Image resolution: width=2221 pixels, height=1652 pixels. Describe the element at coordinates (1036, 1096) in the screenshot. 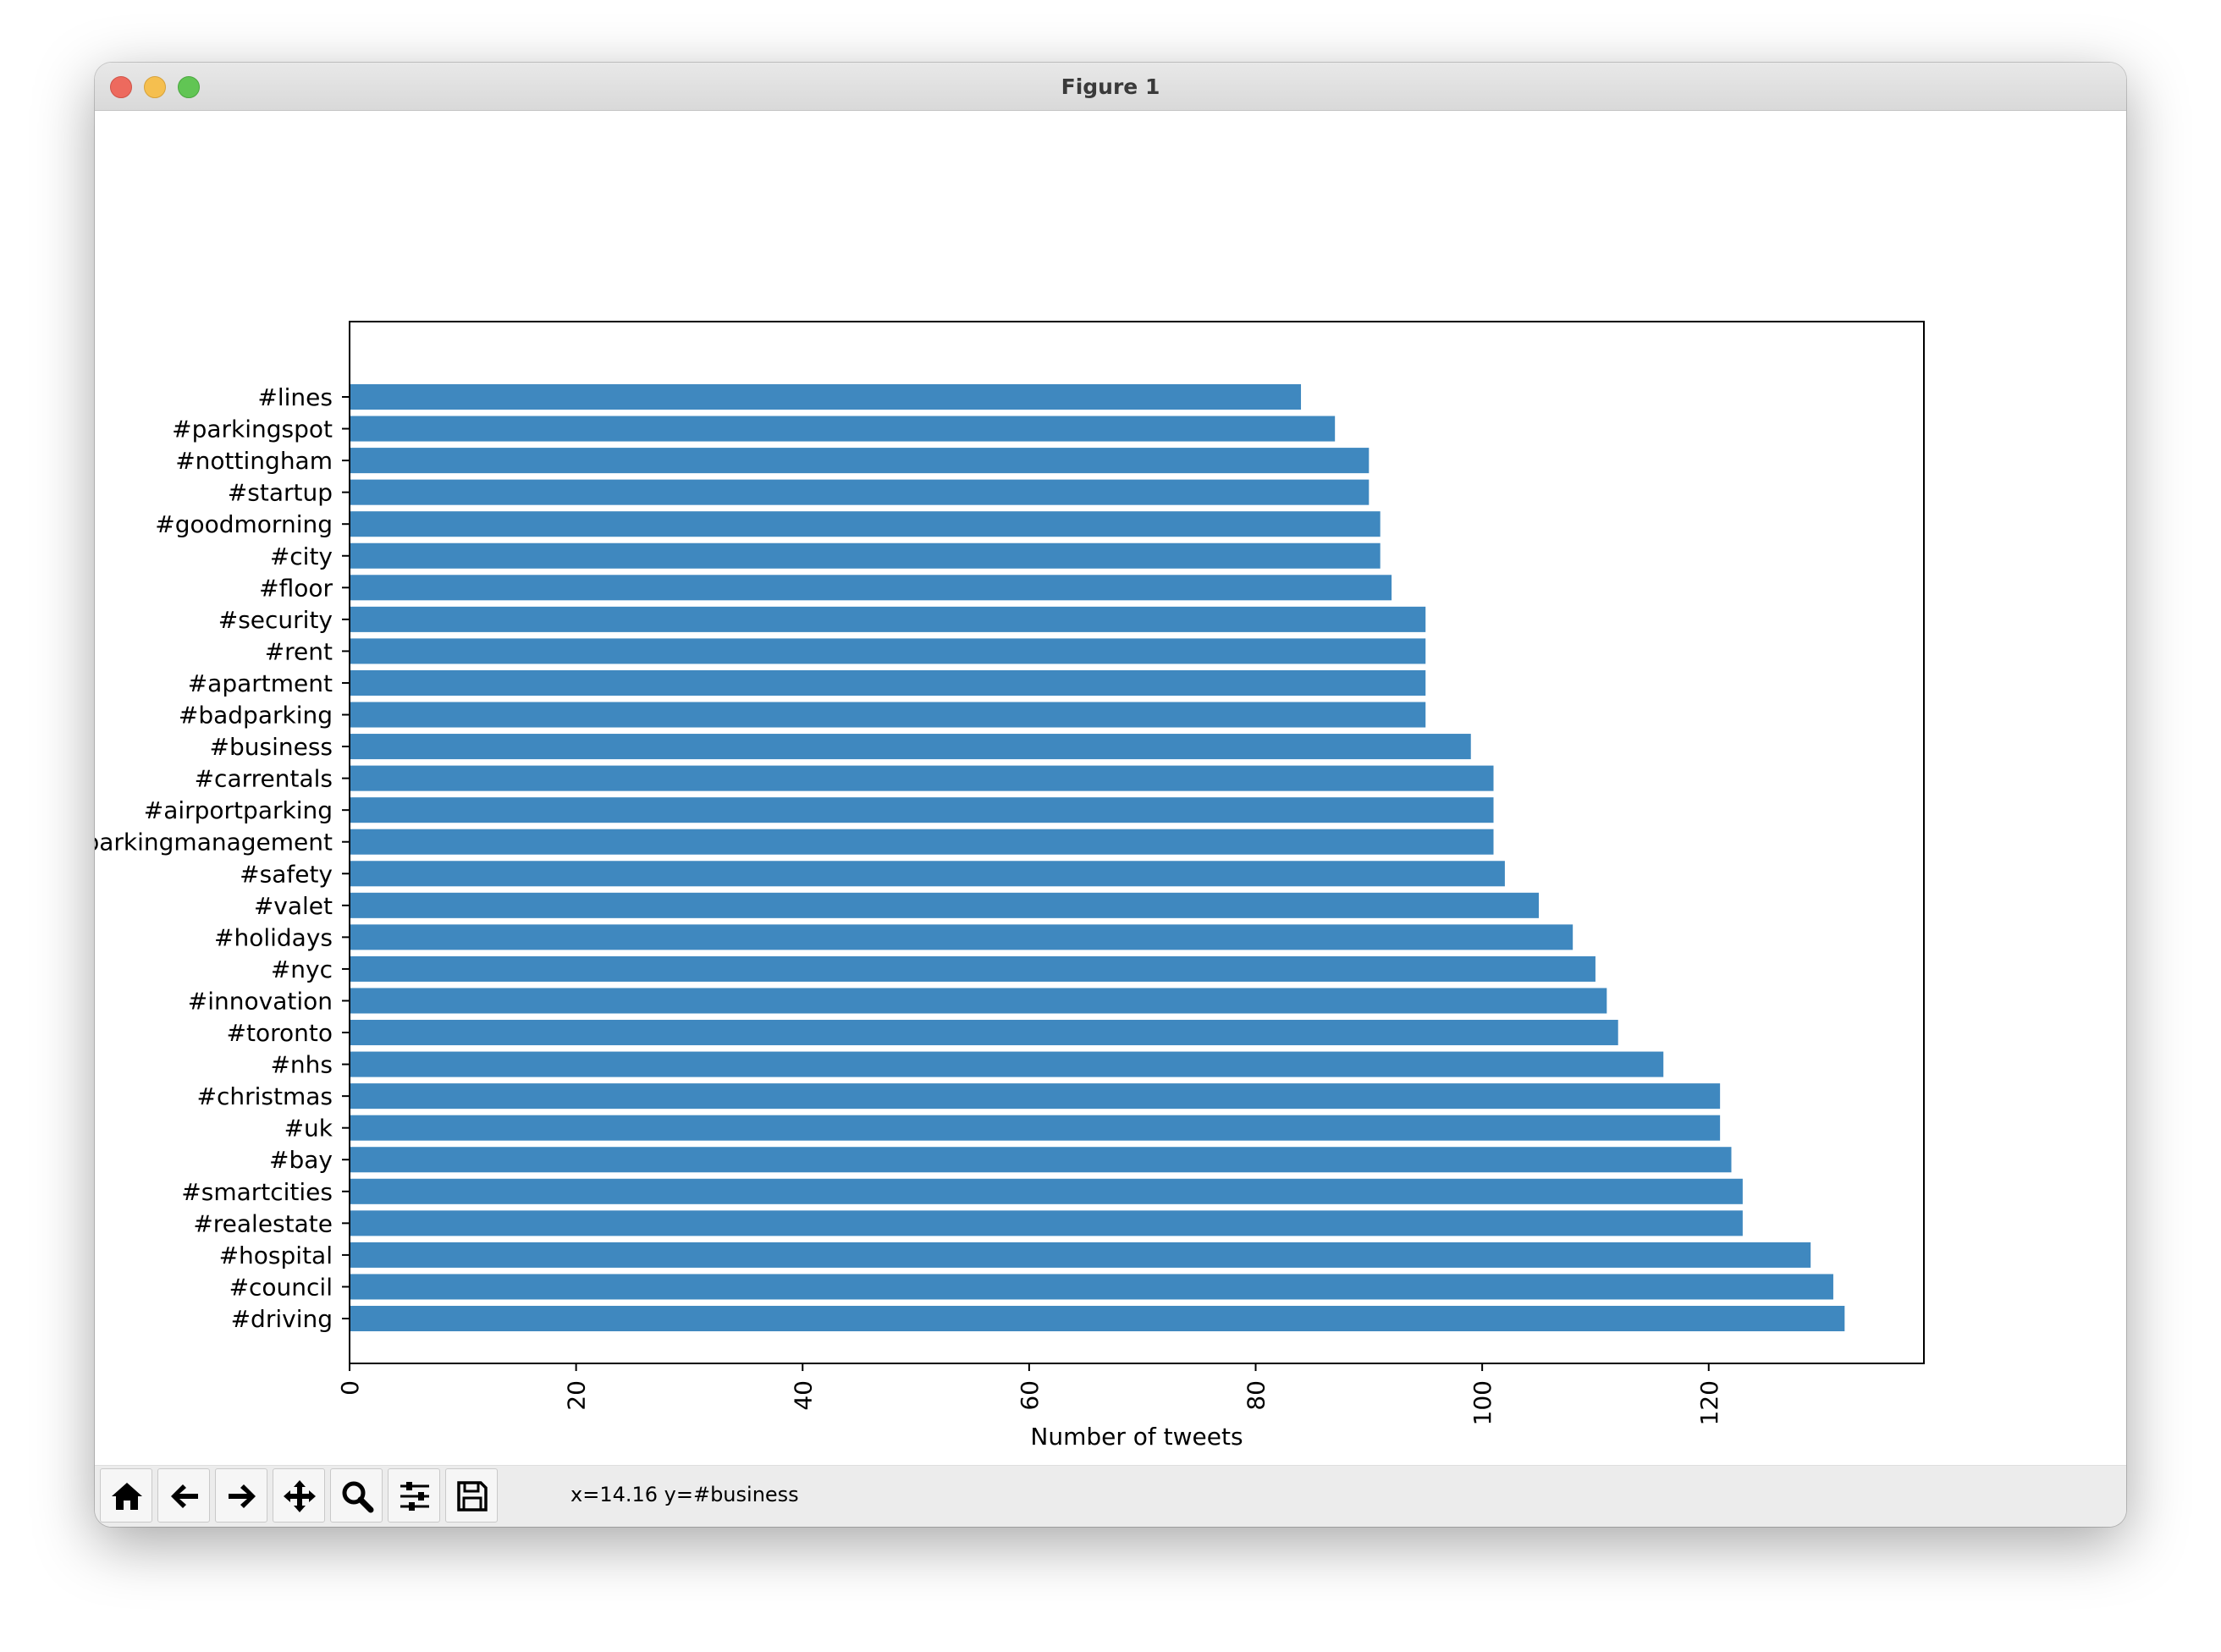

I see `bar-christmas` at that location.